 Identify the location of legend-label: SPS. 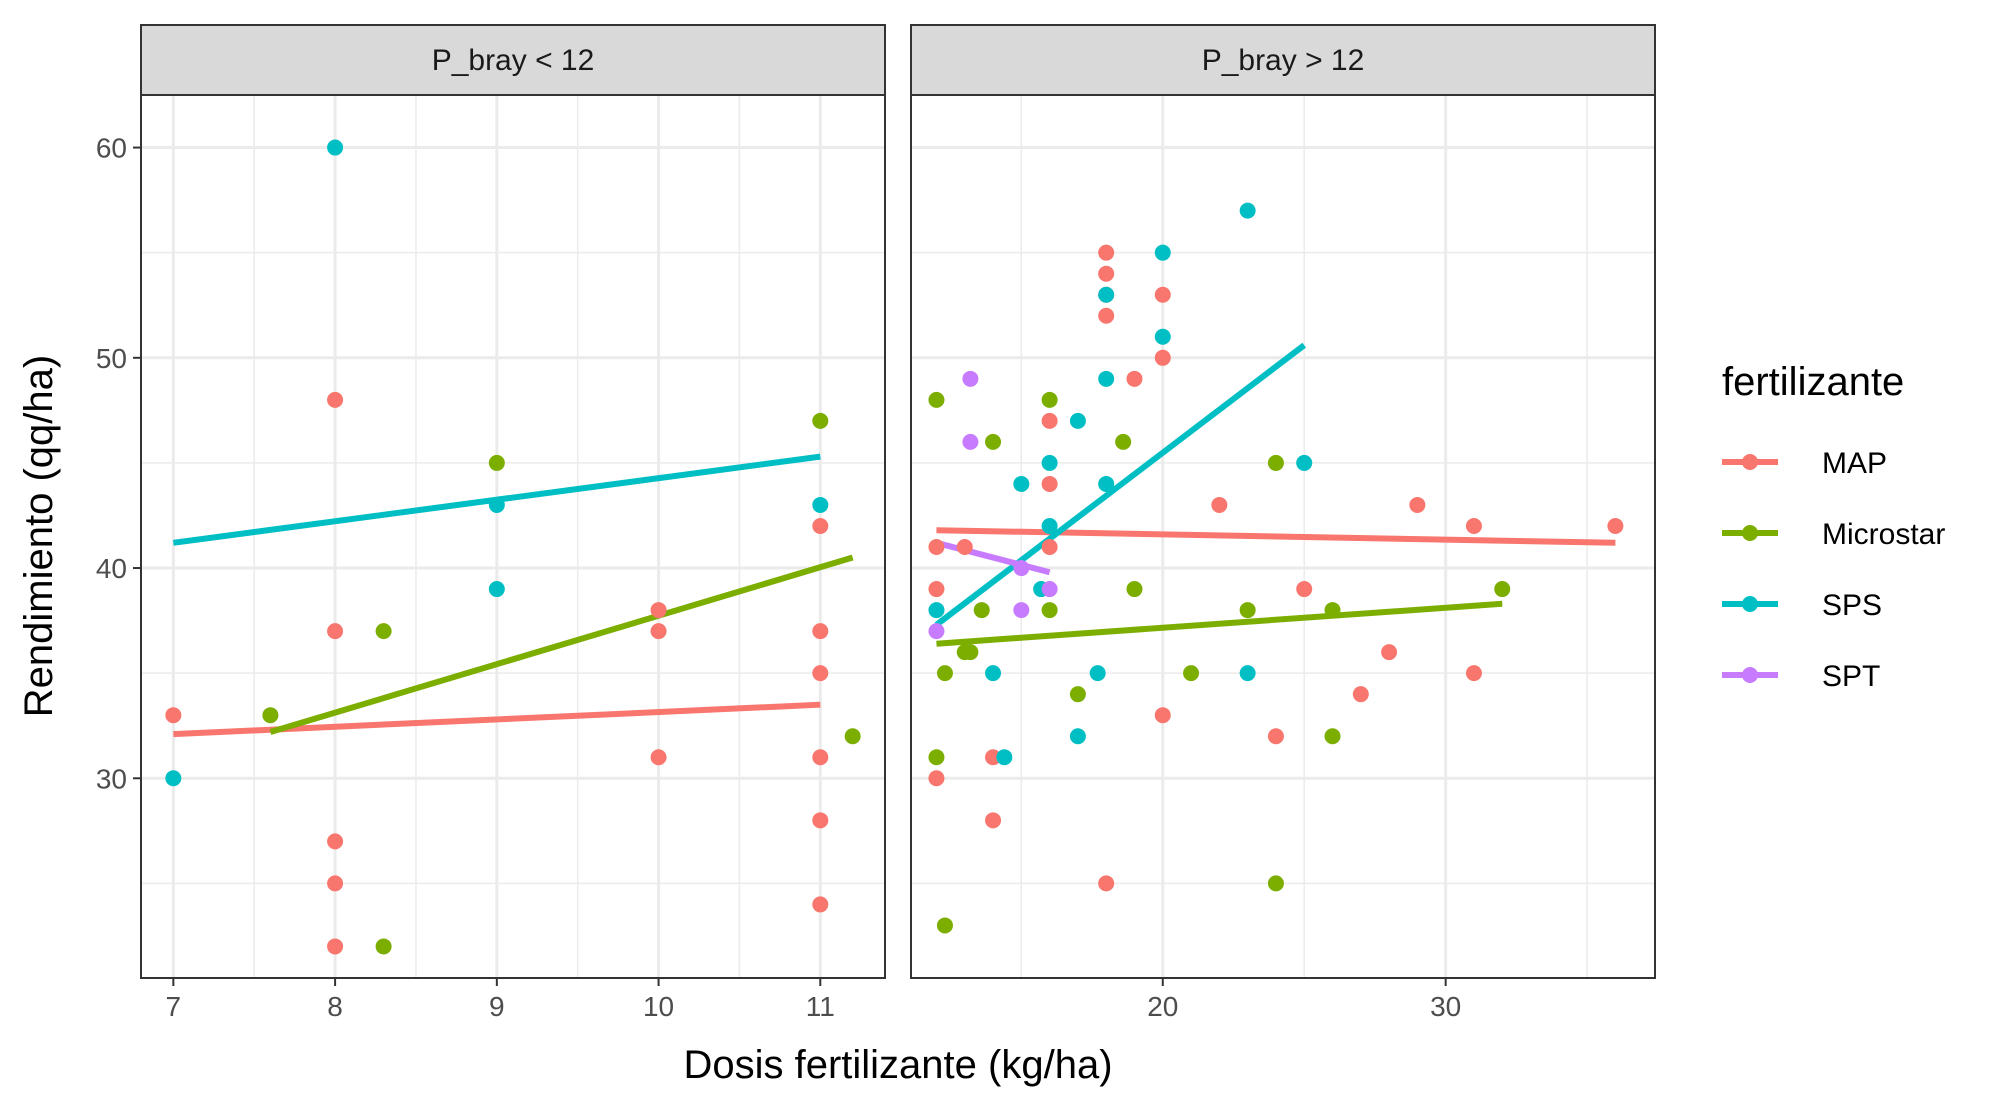
(1852, 605).